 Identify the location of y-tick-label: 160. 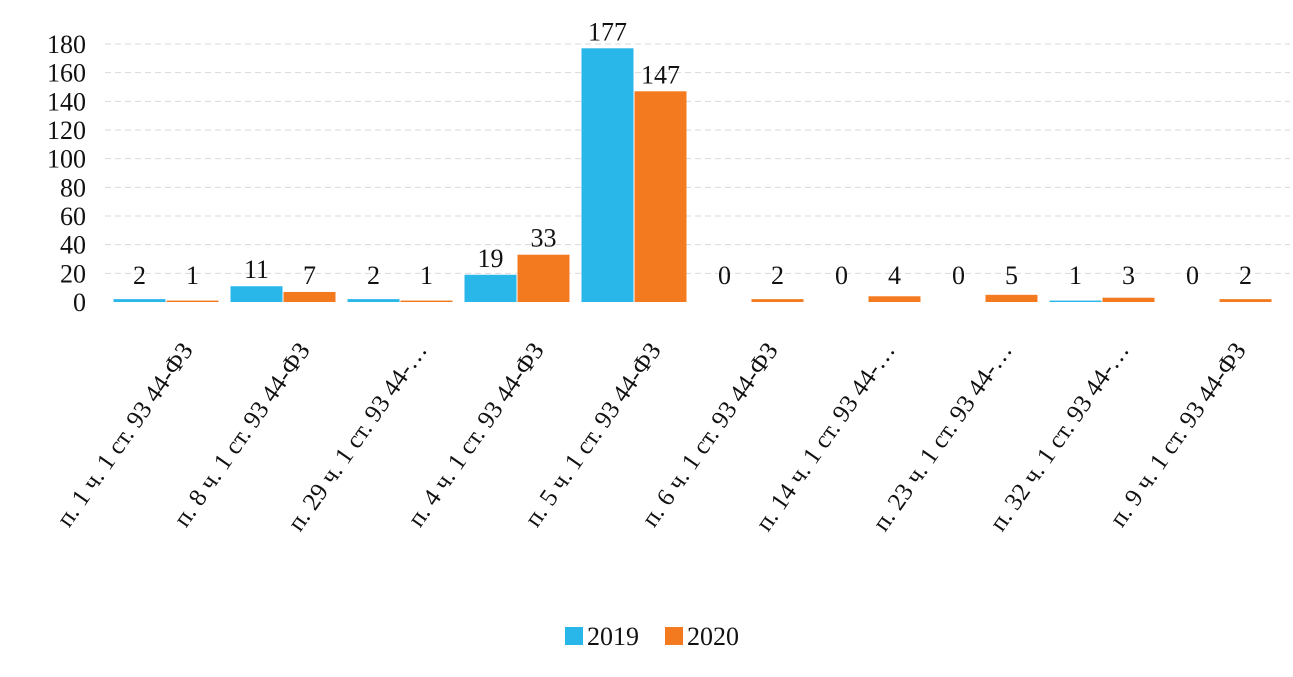
(66, 73).